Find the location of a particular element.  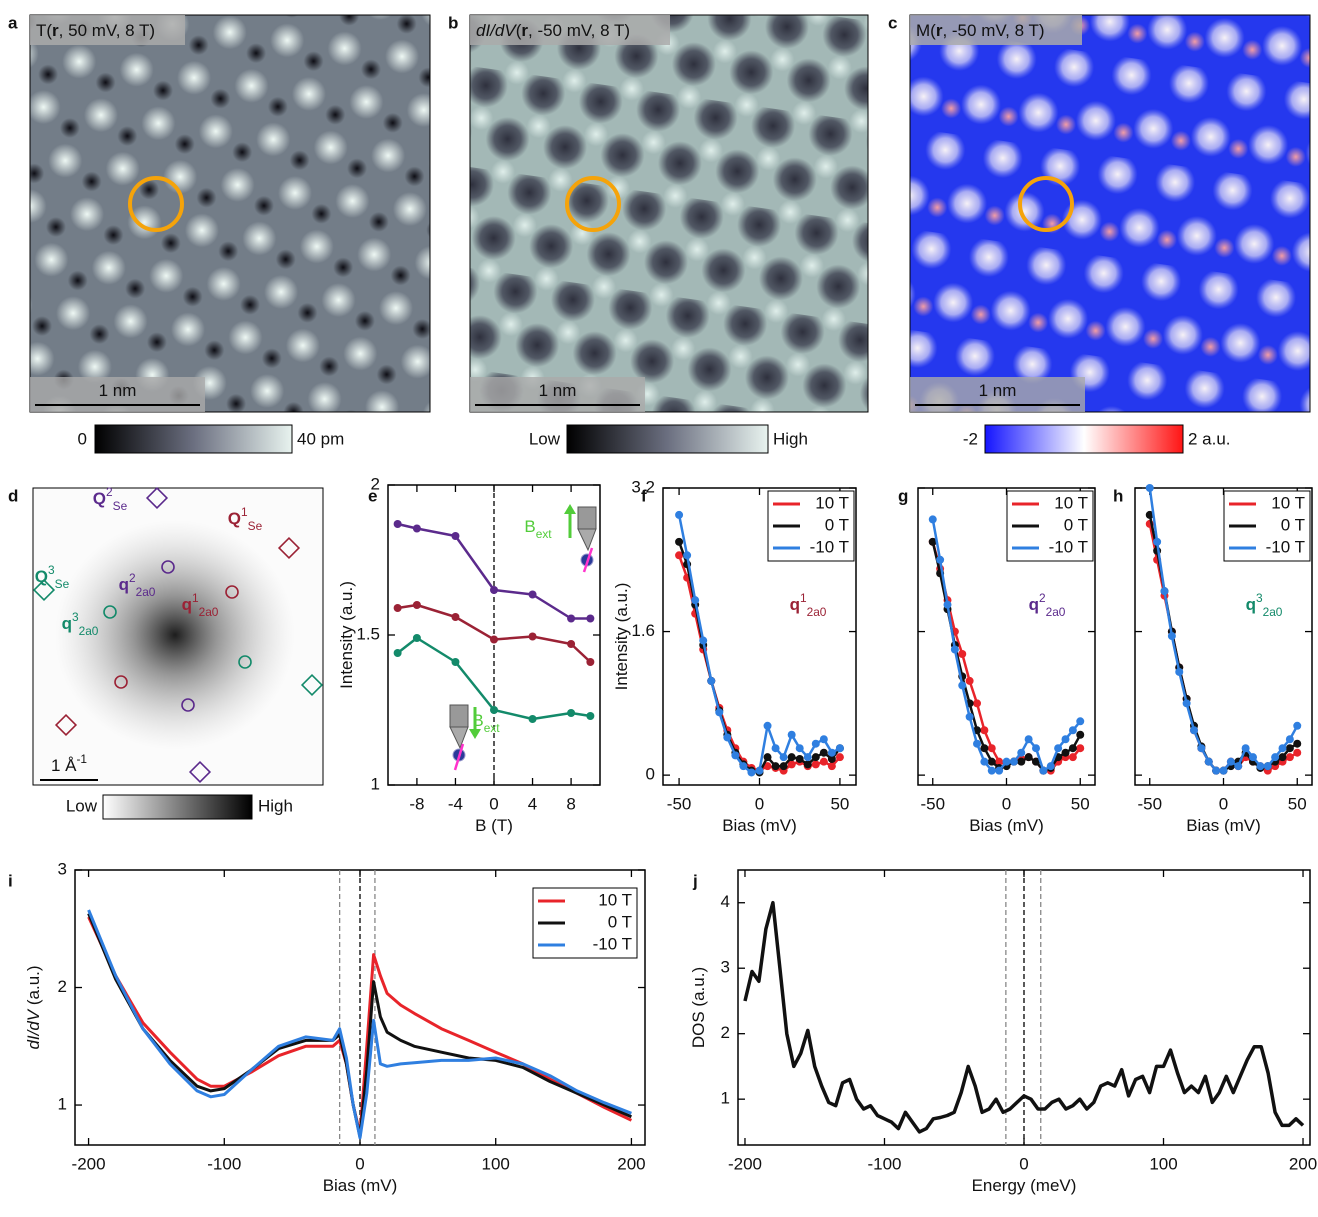

annotation: q32a0 is located at coordinates (1264, 605).